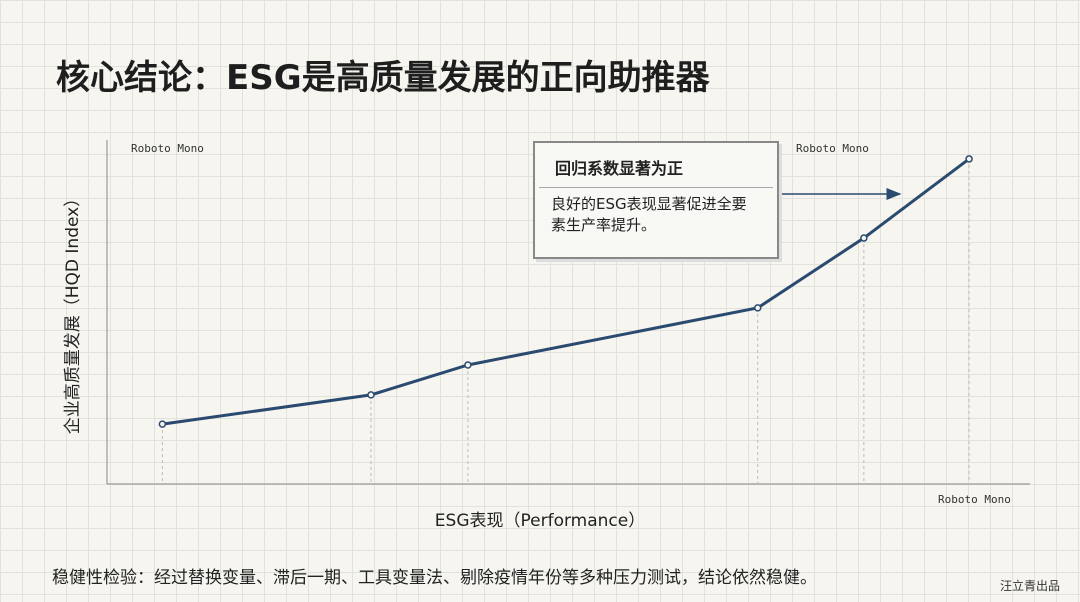 Image resolution: width=1080 pixels, height=602 pixels. I want to click on title: 核心结论：ESG是高质量发展的正向助推器, so click(383, 78).